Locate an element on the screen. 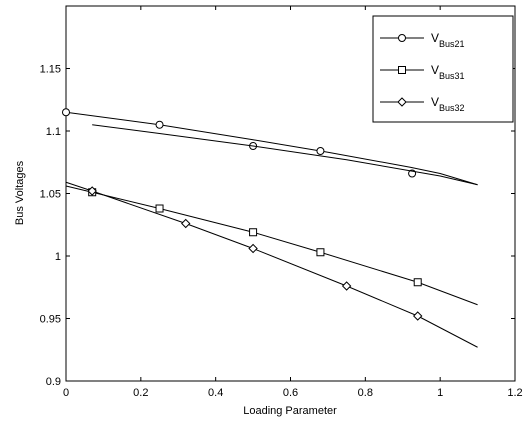  legend-item: VBus32 is located at coordinates (422, 104).